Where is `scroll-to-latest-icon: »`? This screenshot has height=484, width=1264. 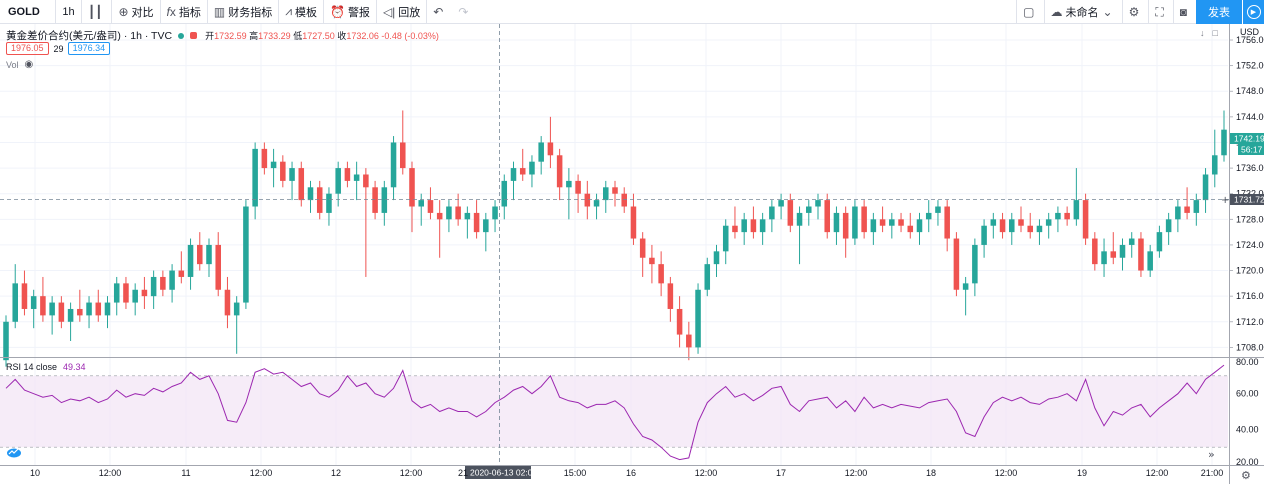
scroll-to-latest-icon: » is located at coordinates (1211, 454).